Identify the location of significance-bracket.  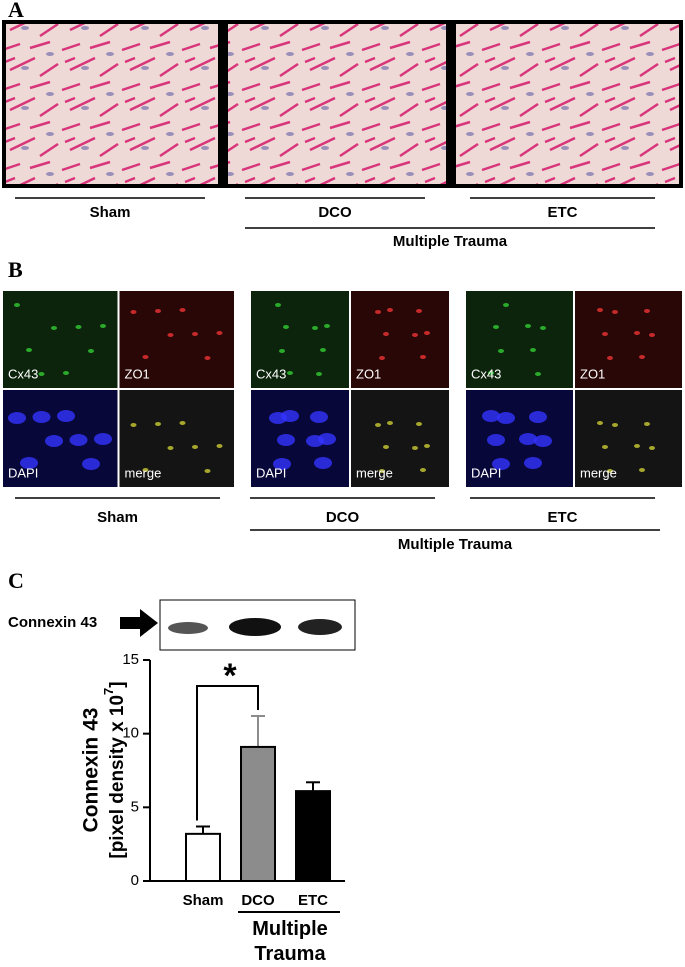
(227, 753).